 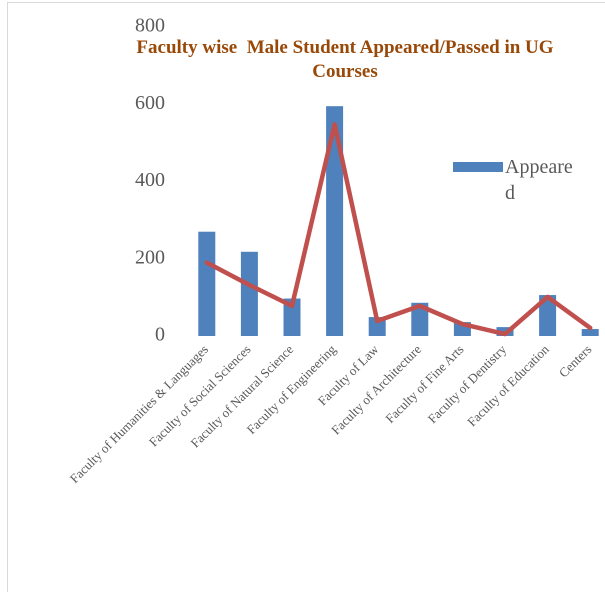 I want to click on legend-swatch, so click(x=478, y=167).